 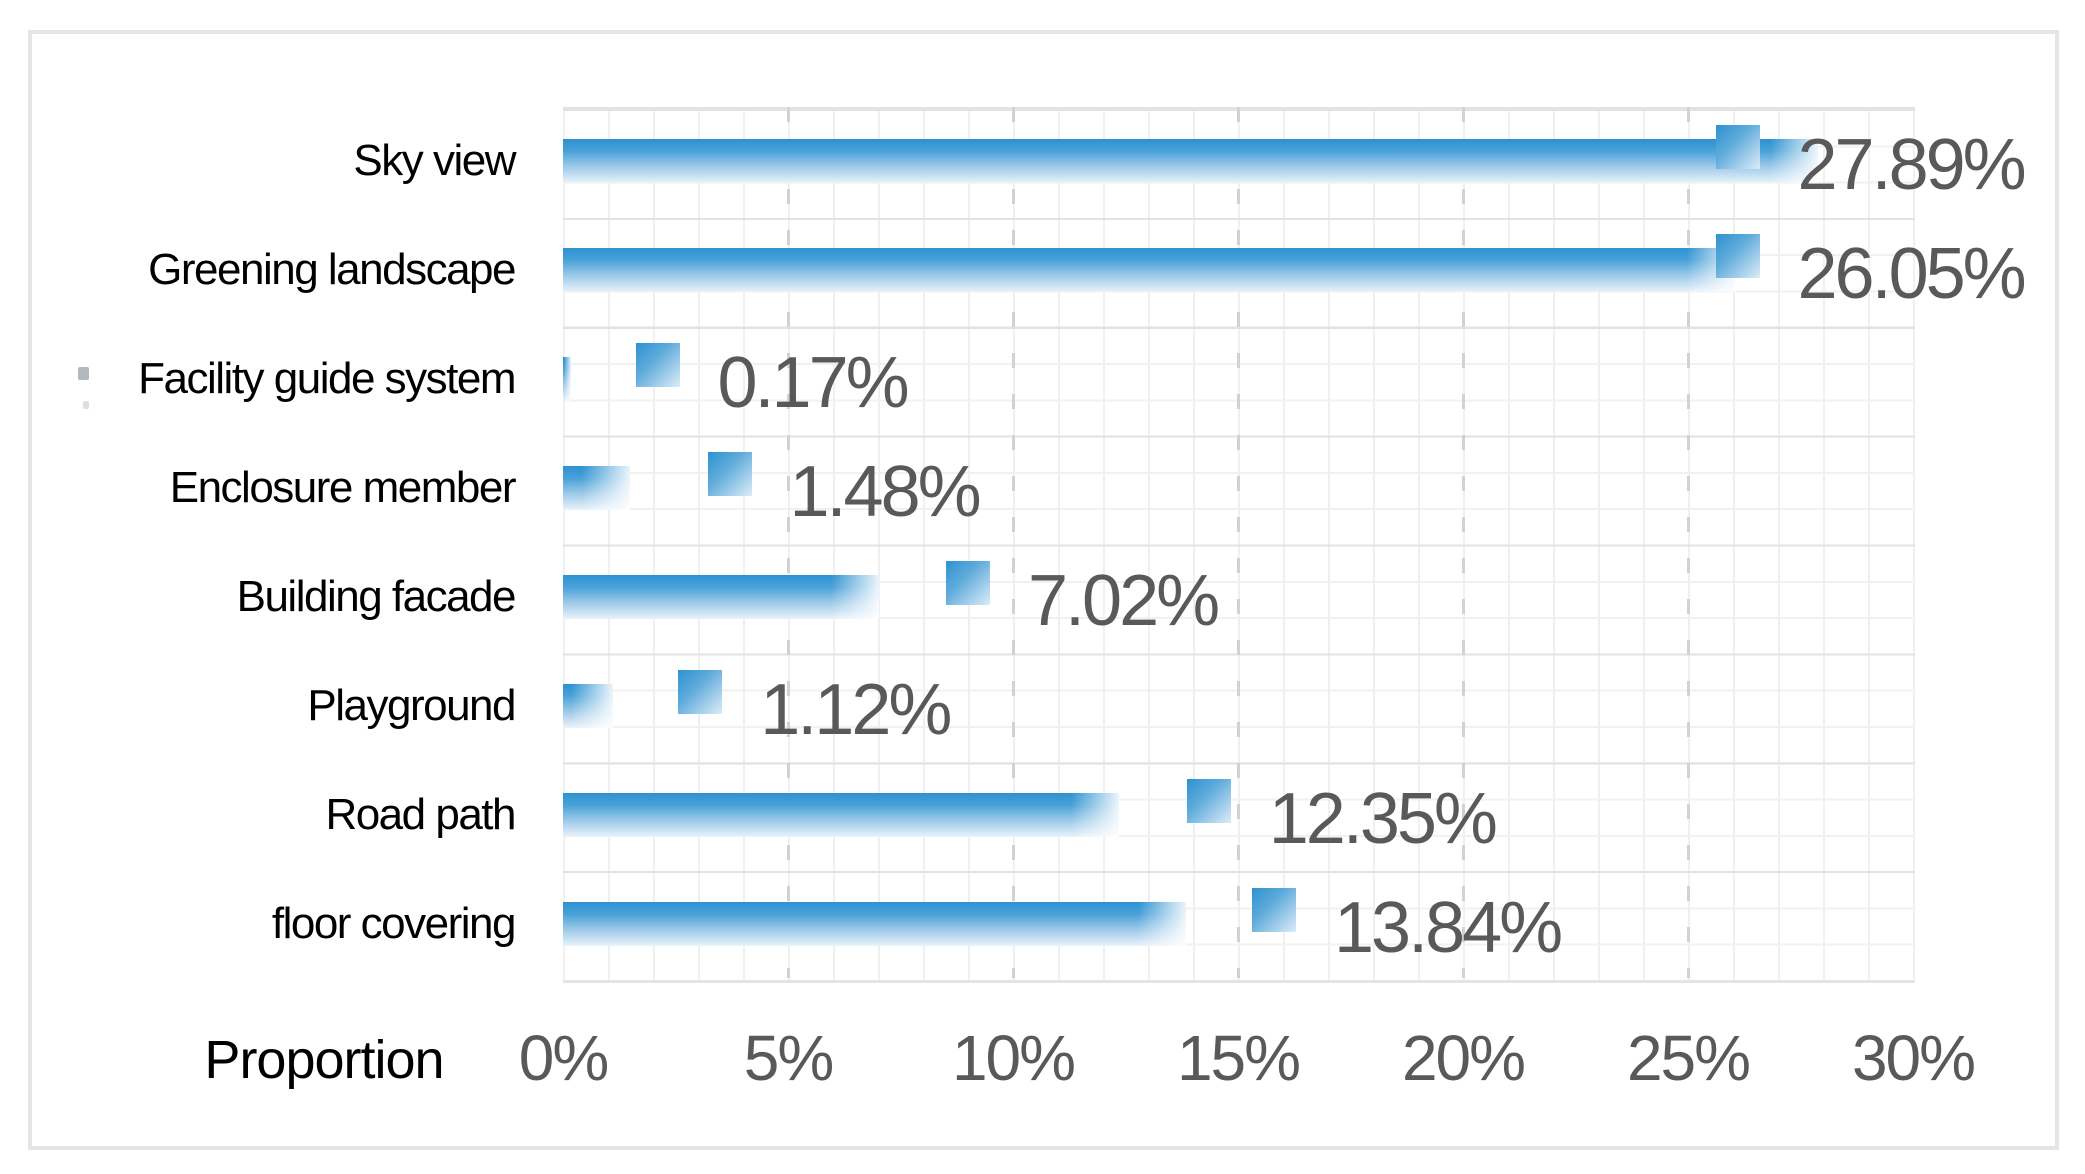 I want to click on x-tick-label: 0%, so click(x=564, y=1058).